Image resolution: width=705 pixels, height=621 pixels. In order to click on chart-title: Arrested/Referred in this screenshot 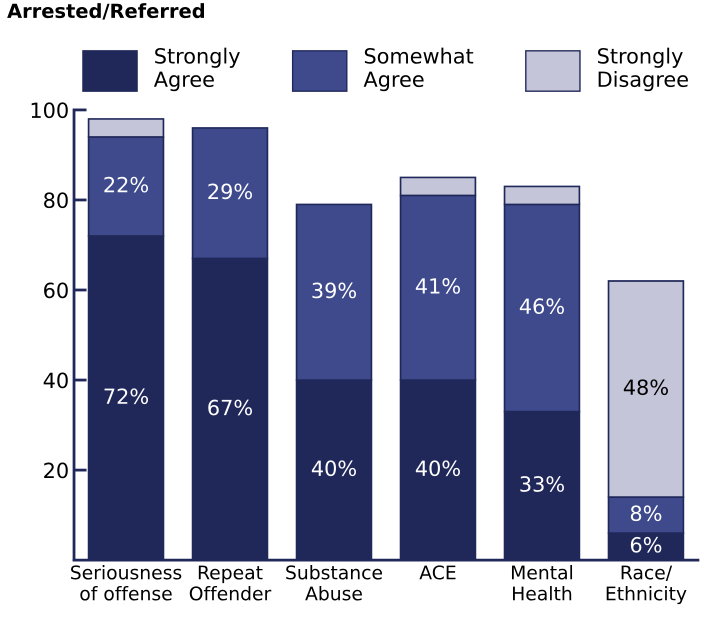, I will do `click(105, 11)`.